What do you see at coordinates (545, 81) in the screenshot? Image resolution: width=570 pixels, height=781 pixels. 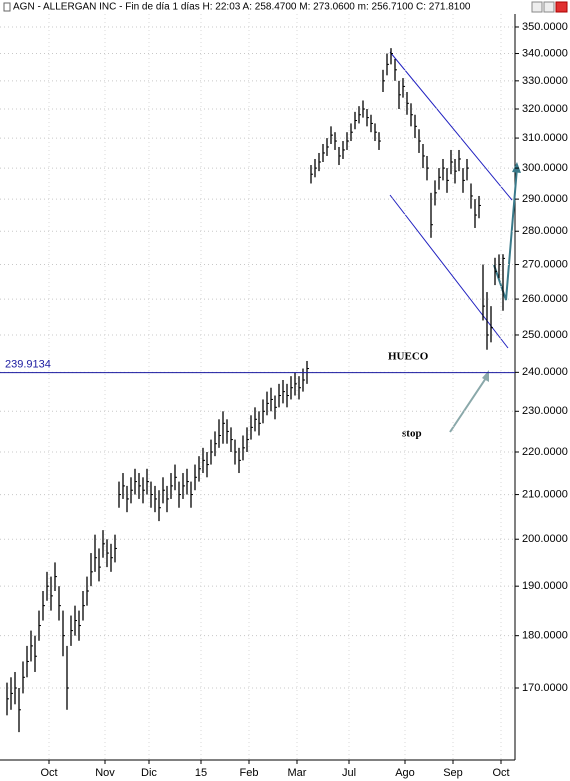 I see `y-tick-label: 330.0000` at bounding box center [545, 81].